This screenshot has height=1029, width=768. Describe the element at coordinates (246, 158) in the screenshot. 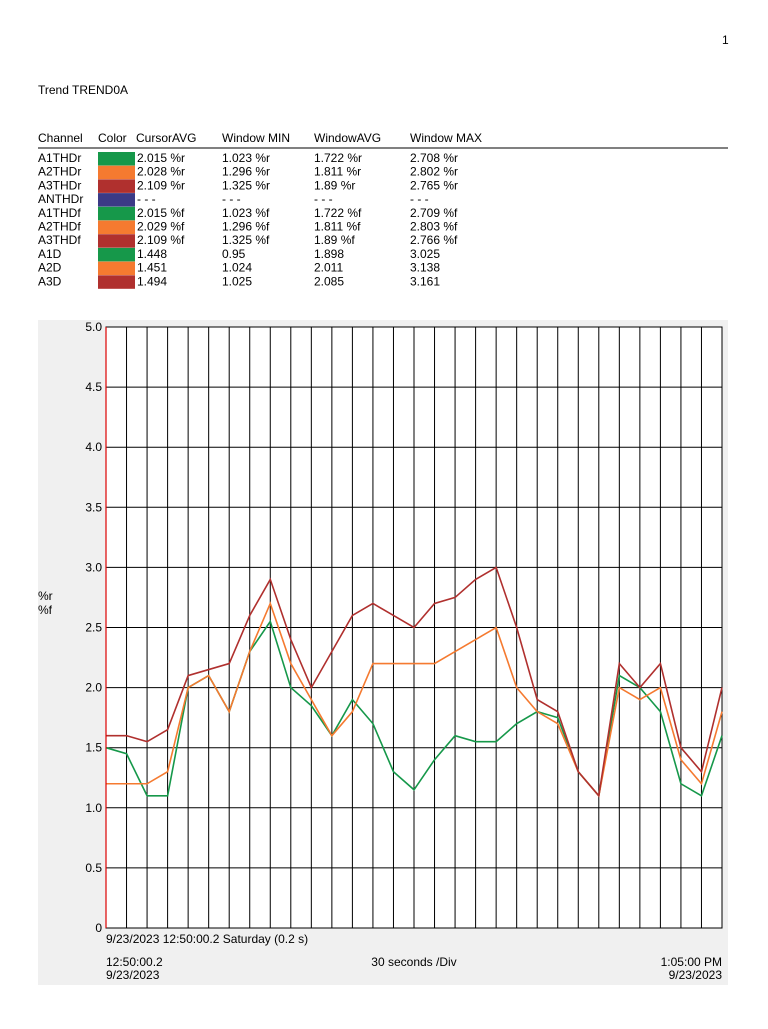

I see `table-cell: 1.023 %r` at that location.